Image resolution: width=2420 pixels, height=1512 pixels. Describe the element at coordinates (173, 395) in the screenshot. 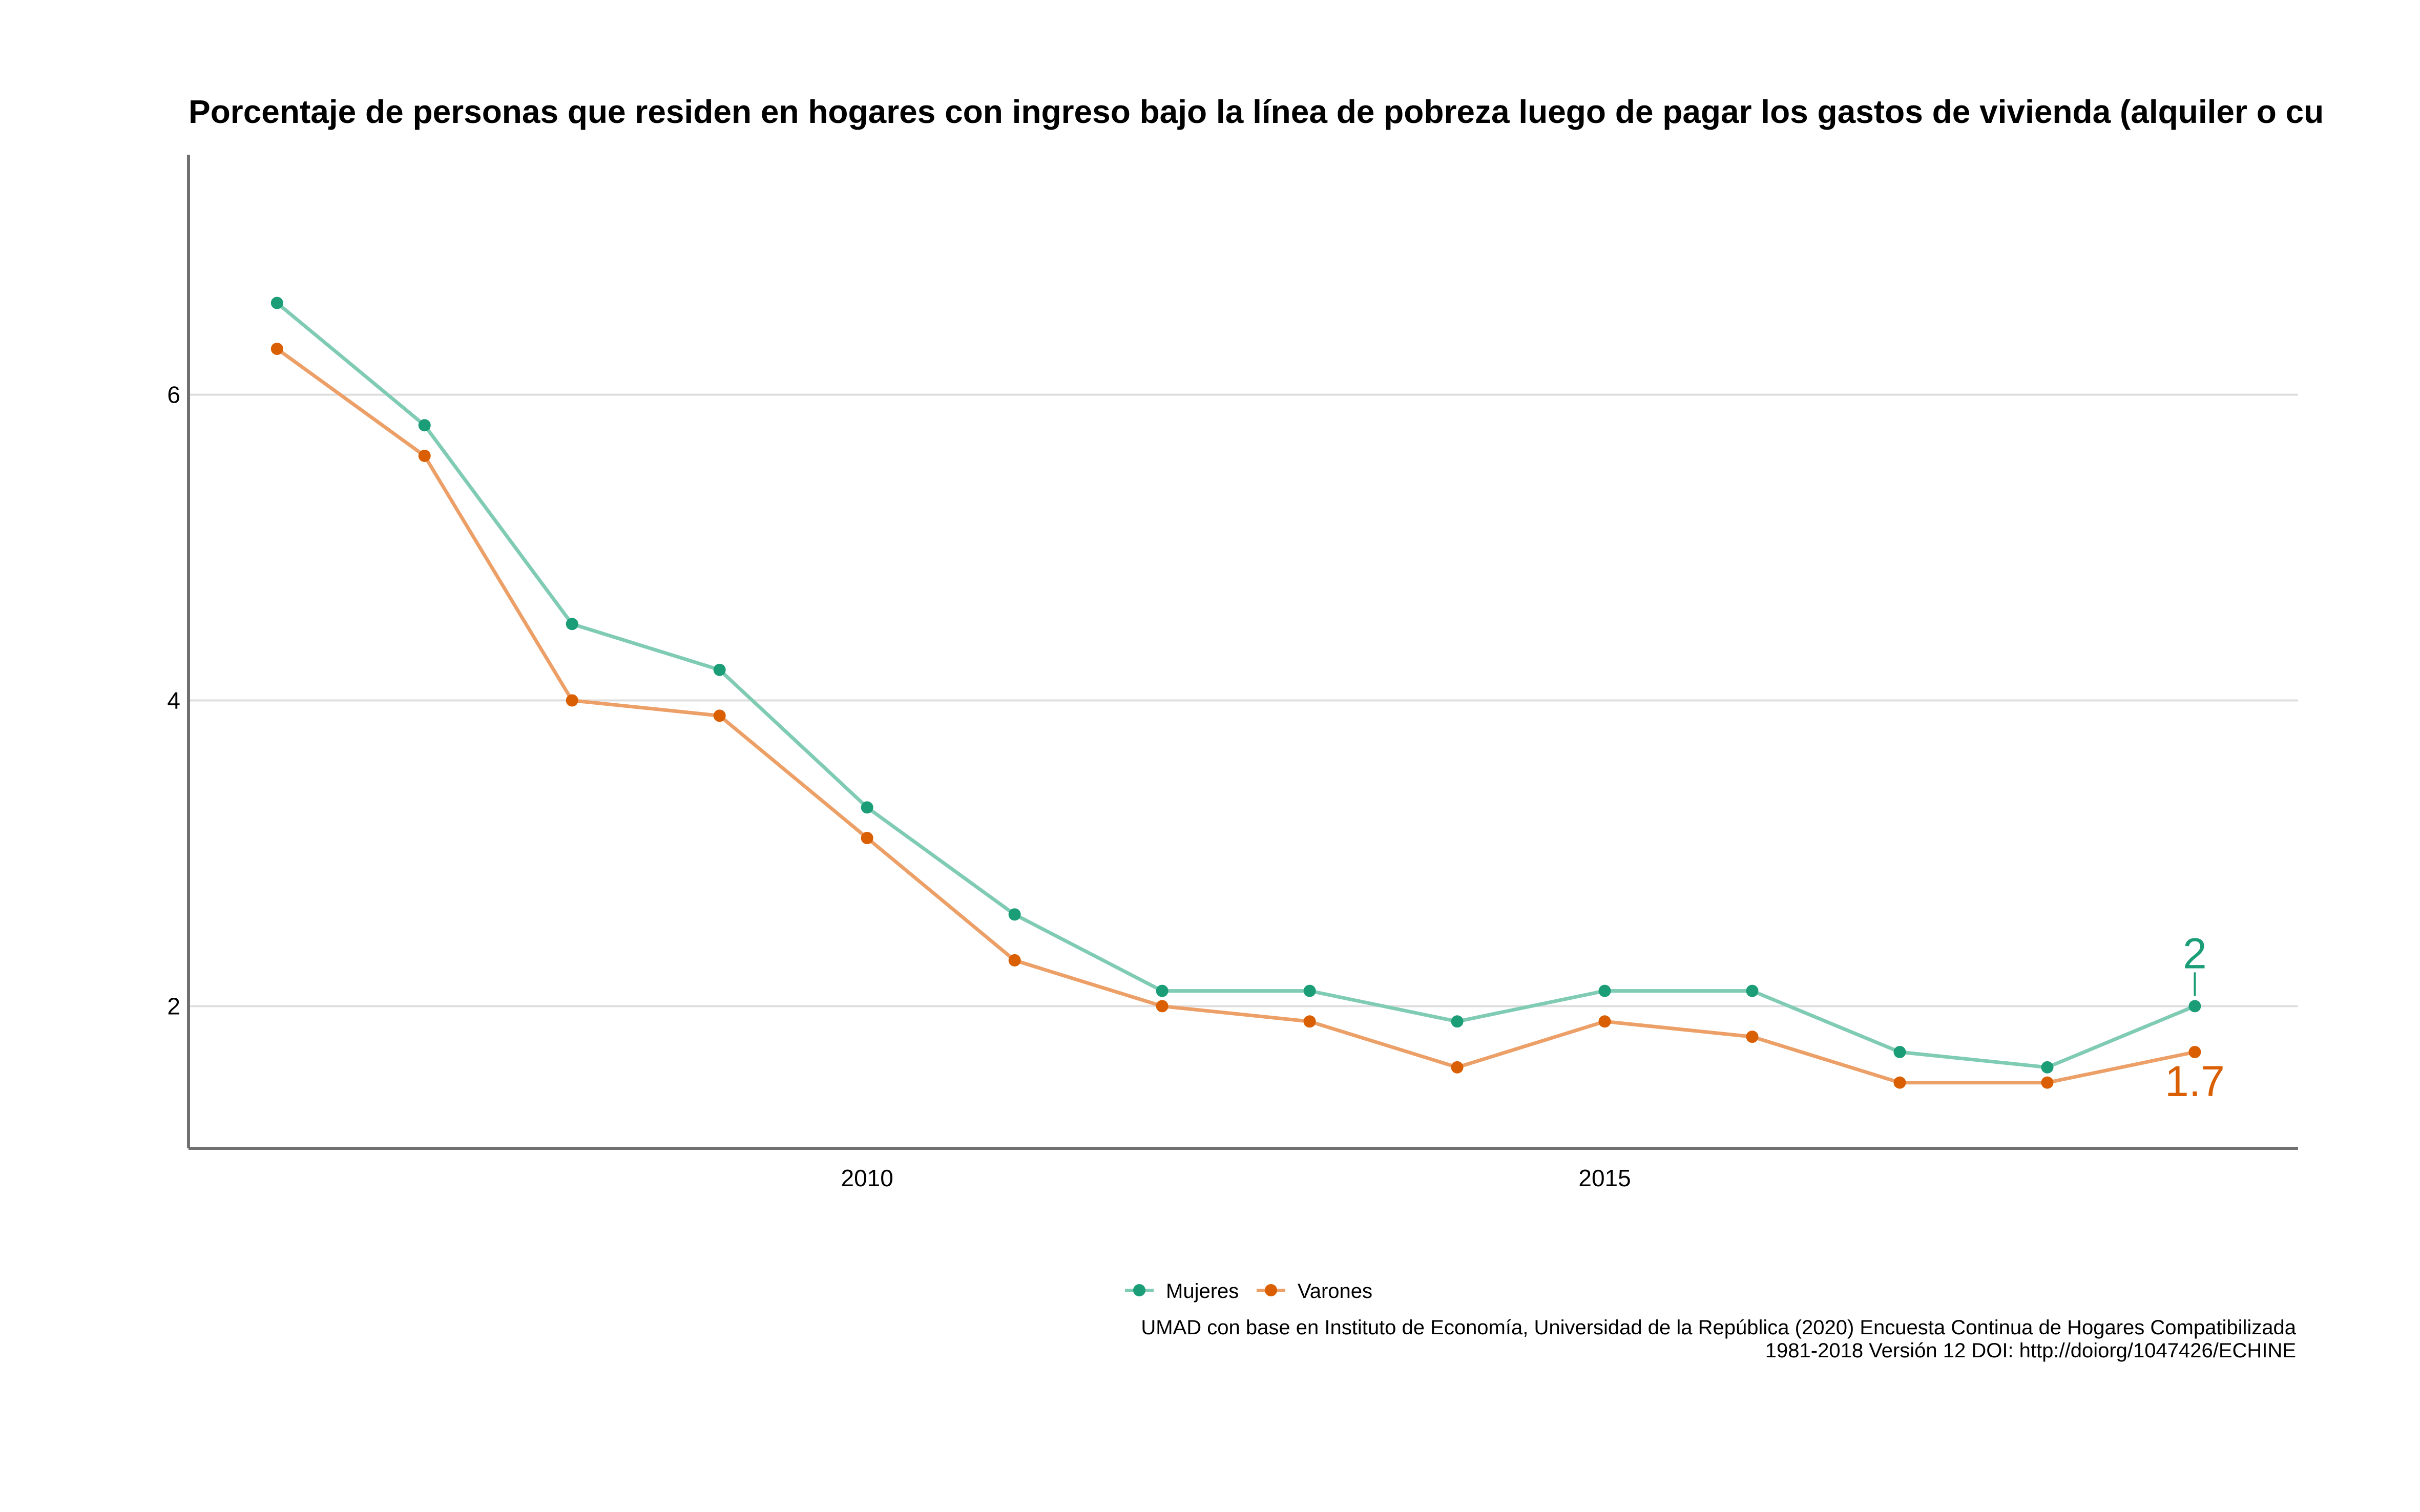

I see `y-tick-label: 6` at that location.